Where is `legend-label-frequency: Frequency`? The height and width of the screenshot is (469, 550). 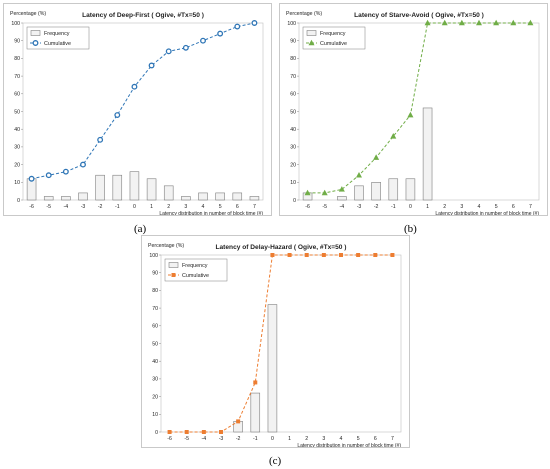
legend-label-frequency: Frequency is located at coordinates (195, 266).